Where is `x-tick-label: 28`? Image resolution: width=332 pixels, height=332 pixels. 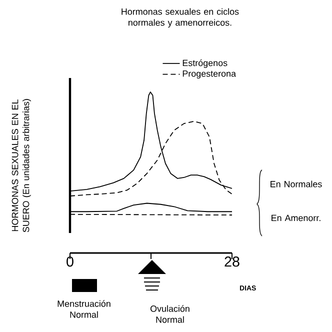 x-tick-label: 28 is located at coordinates (232, 261).